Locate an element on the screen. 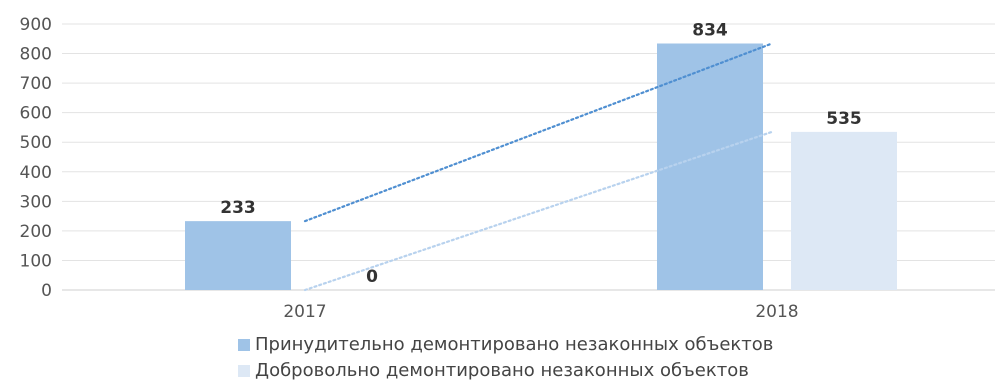 This screenshot has height=385, width=1005. legend-swatch-voluntary is located at coordinates (244, 370).